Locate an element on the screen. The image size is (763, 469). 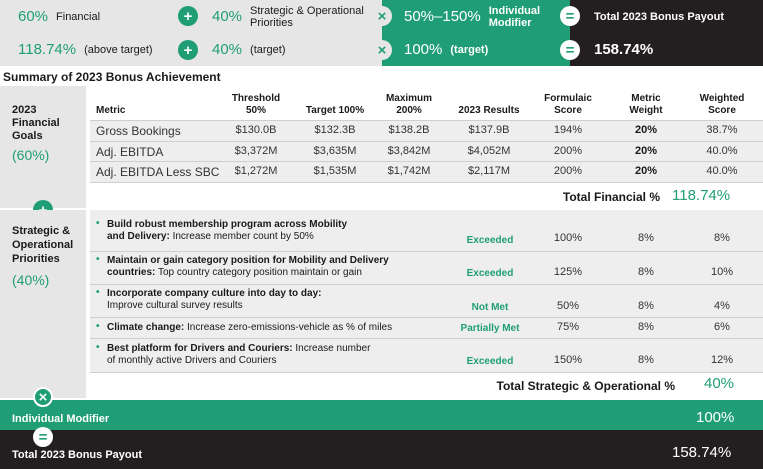
strategic-result-note: (target) is located at coordinates (268, 49).